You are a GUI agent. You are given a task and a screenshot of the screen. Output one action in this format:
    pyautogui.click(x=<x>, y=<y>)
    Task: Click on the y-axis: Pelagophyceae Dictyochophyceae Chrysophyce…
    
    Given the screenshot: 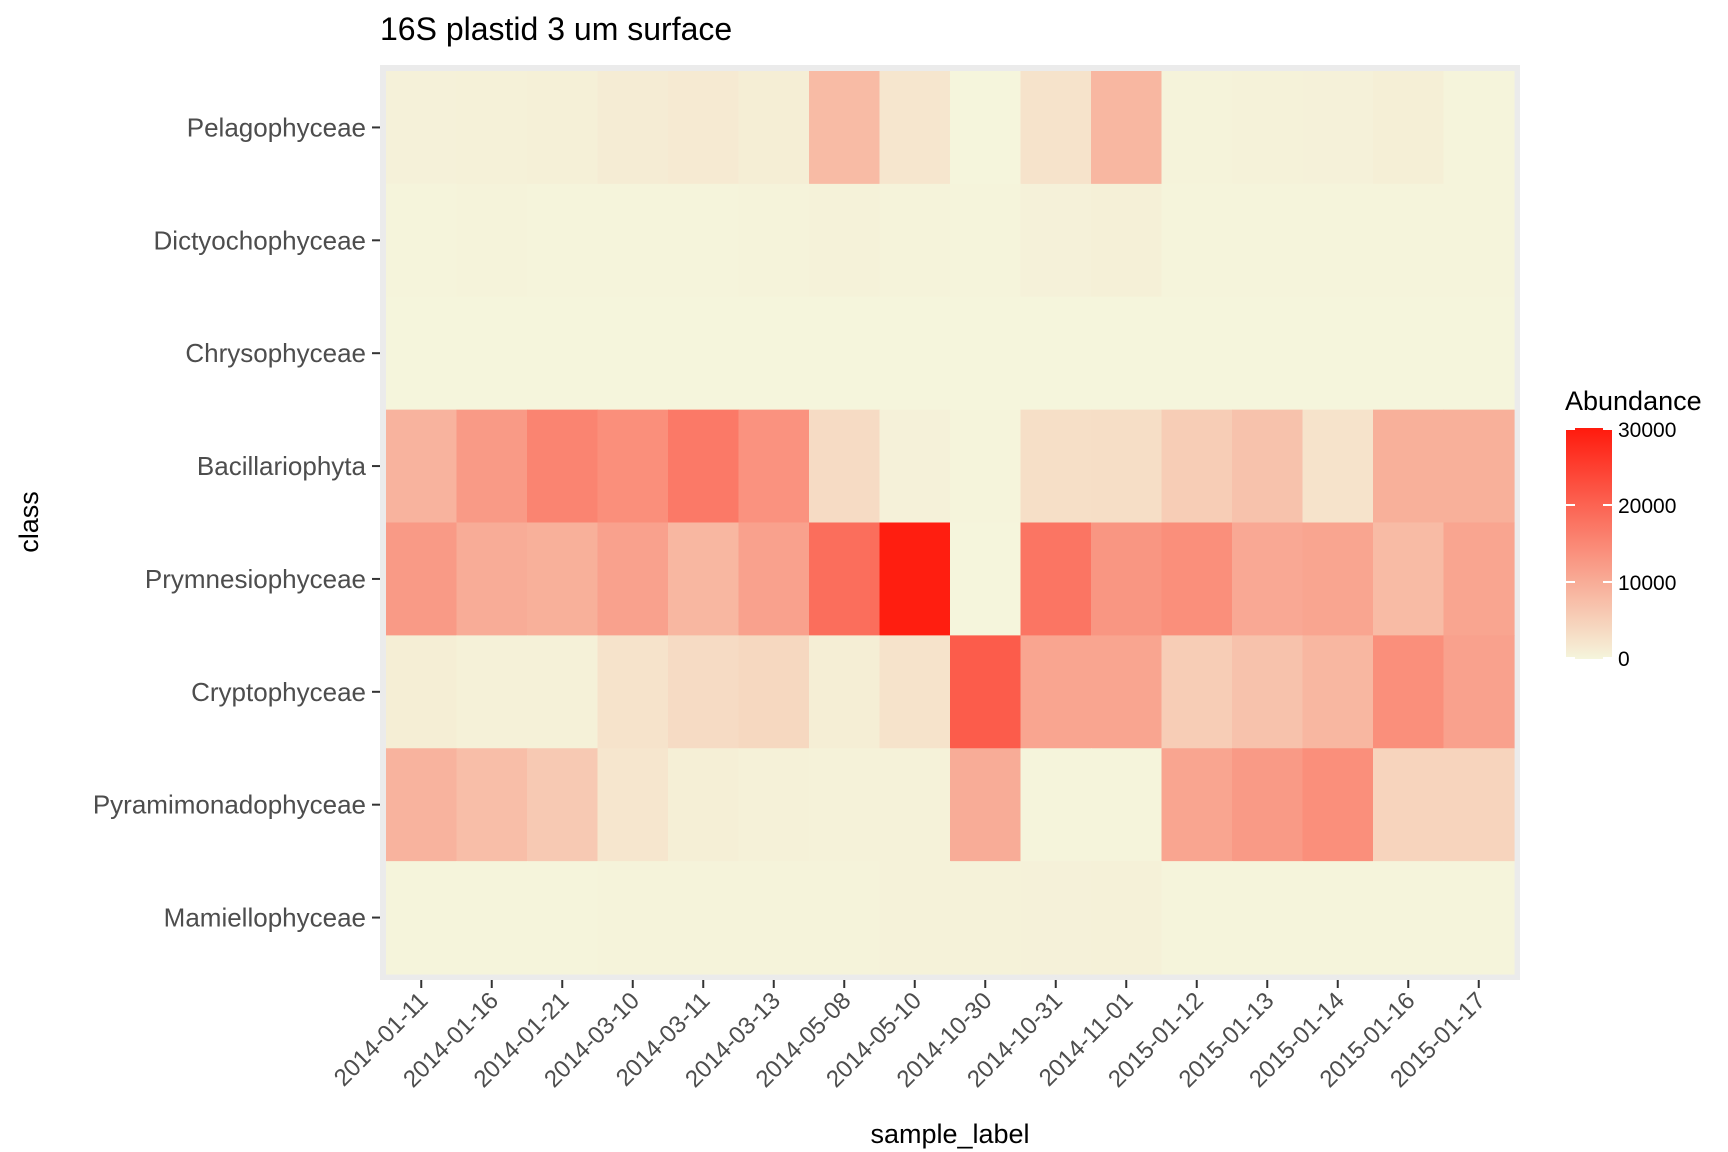 What is the action you would take?
    pyautogui.click(x=236, y=522)
    